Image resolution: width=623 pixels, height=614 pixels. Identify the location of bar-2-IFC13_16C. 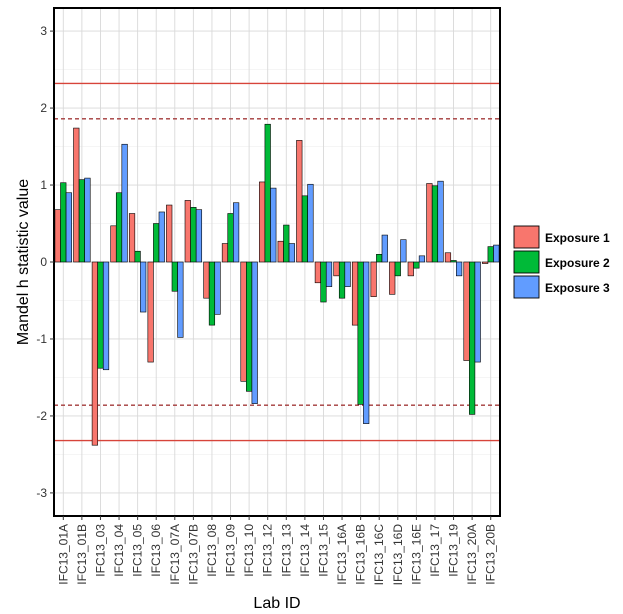
(379, 258).